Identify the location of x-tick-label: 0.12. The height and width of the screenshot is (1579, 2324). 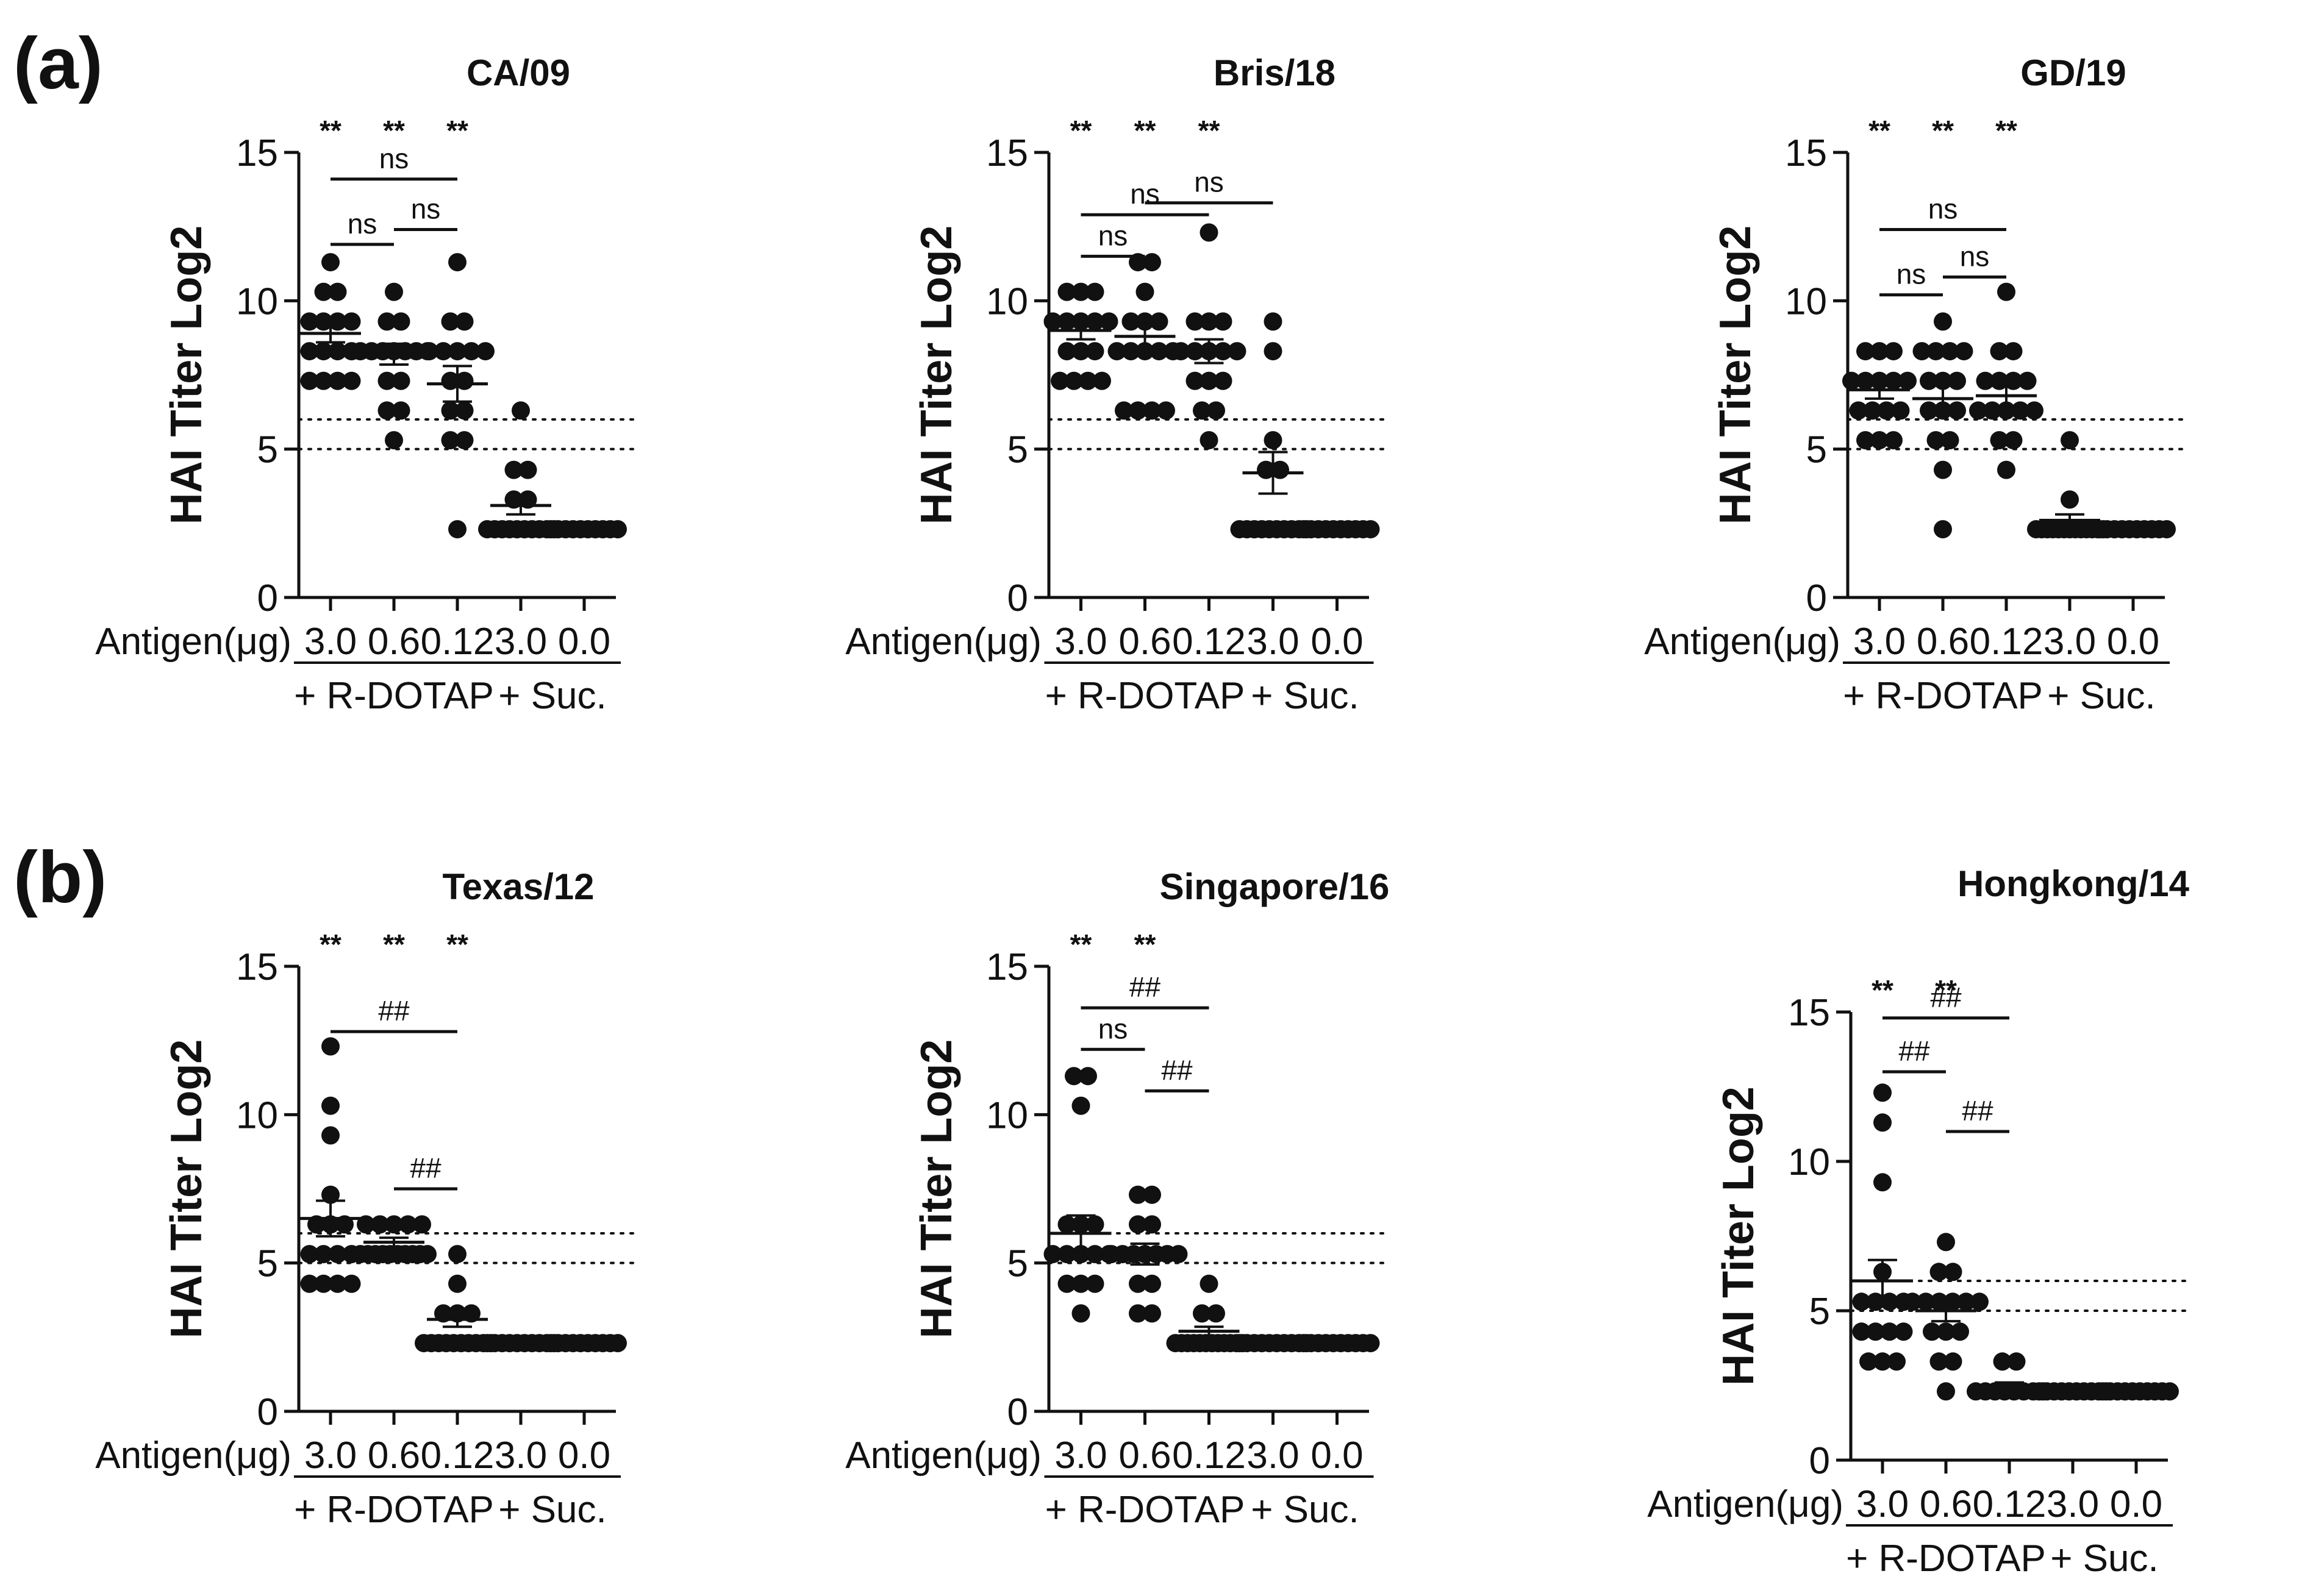
(1209, 642).